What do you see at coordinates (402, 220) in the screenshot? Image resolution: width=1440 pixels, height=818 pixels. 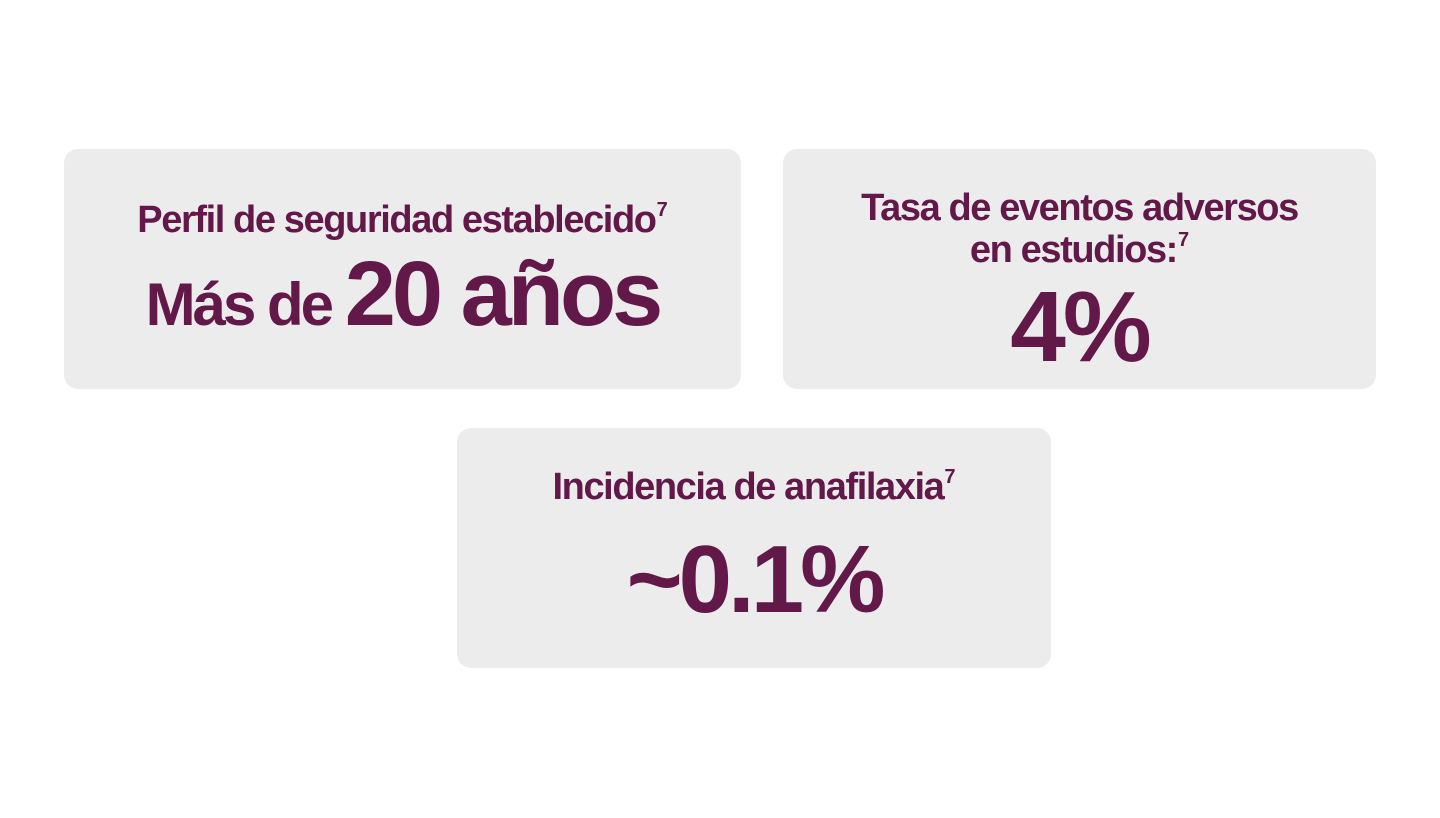 I see `stat-label-safety-profile: Perfil de seguridad establecido7` at bounding box center [402, 220].